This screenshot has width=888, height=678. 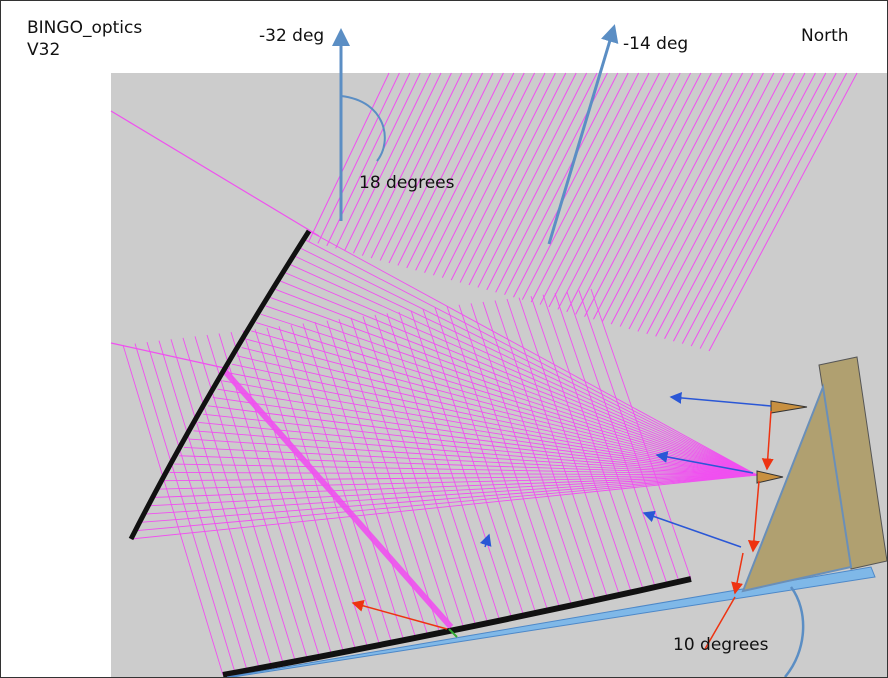 What do you see at coordinates (794, 631) in the screenshot?
I see `angle-arc-10-degrees` at bounding box center [794, 631].